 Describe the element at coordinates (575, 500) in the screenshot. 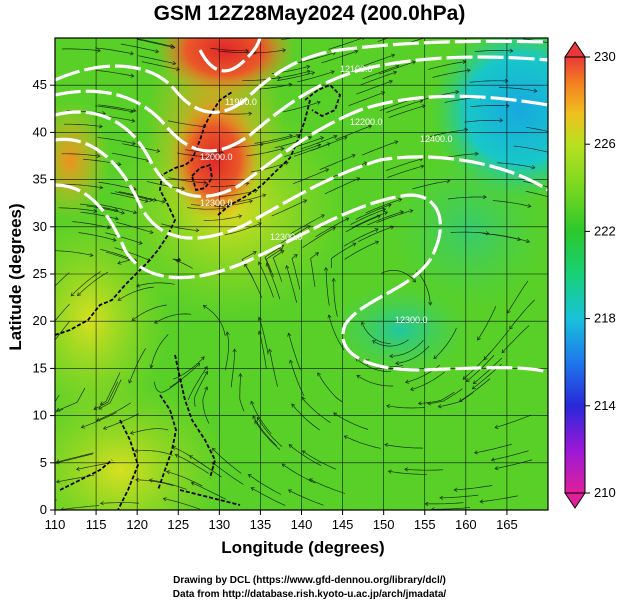

I see `colorbar-bottom-arrow` at that location.